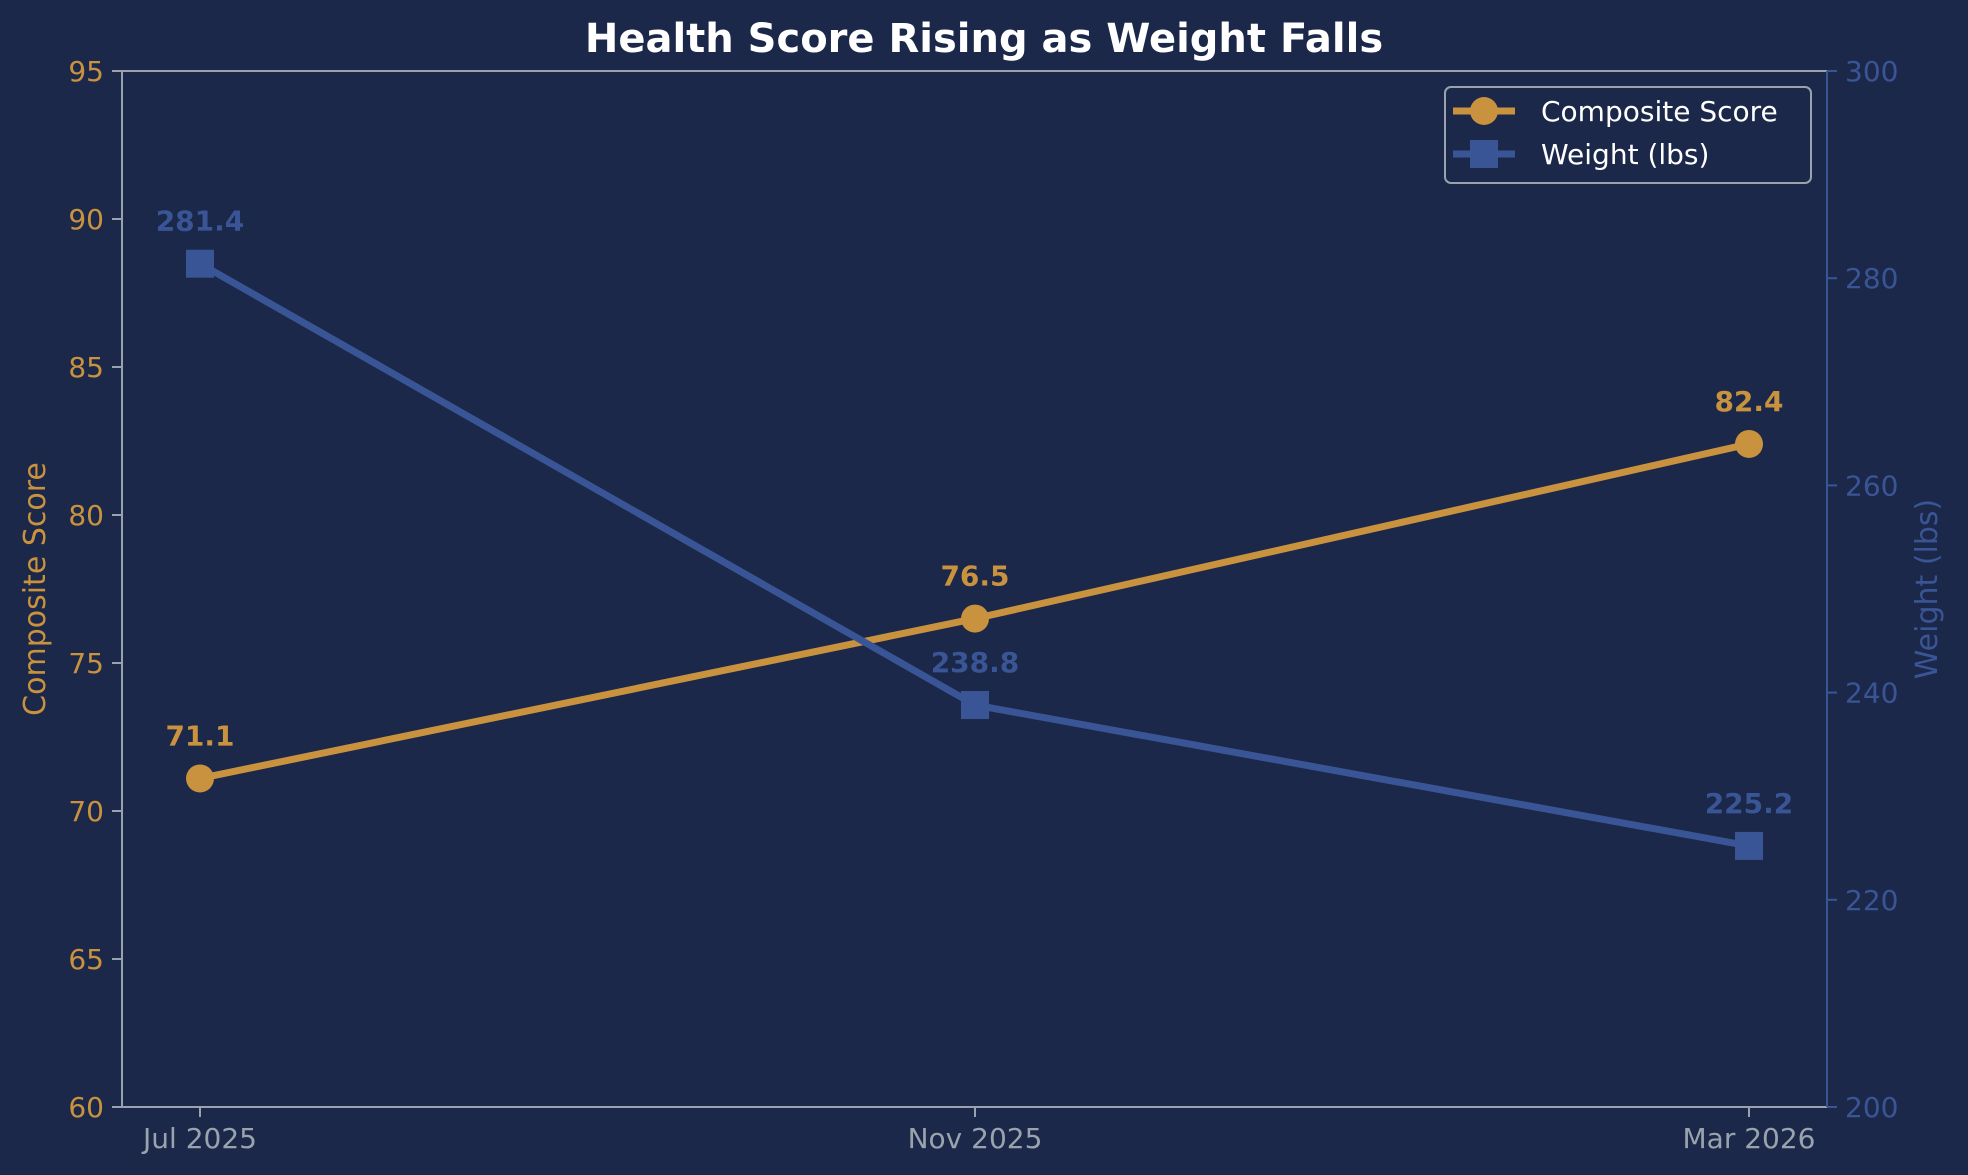 The width and height of the screenshot is (1968, 1175). What do you see at coordinates (86, 811) in the screenshot?
I see `y-left-tick-label: 70` at bounding box center [86, 811].